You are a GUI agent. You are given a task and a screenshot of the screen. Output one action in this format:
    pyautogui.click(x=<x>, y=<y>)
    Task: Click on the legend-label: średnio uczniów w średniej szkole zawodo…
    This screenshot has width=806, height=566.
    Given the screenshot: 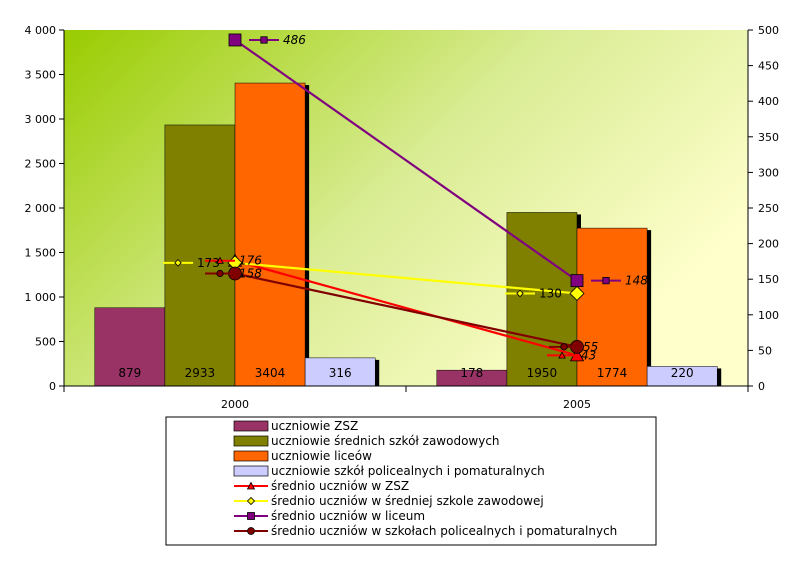 What is the action you would take?
    pyautogui.click(x=407, y=501)
    